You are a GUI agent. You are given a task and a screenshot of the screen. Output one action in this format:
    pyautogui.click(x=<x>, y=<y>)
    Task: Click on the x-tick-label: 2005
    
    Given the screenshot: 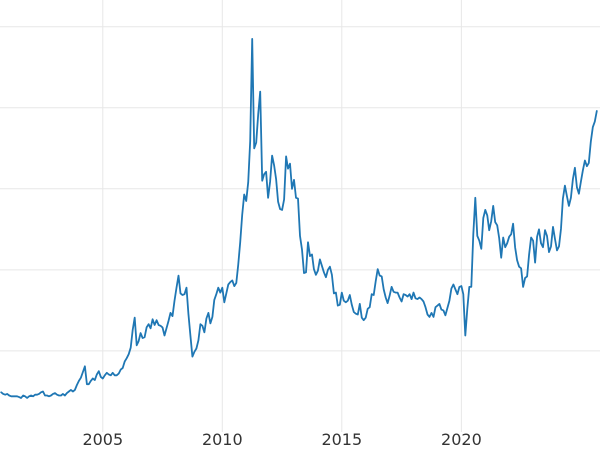 What is the action you would take?
    pyautogui.click(x=102, y=439)
    